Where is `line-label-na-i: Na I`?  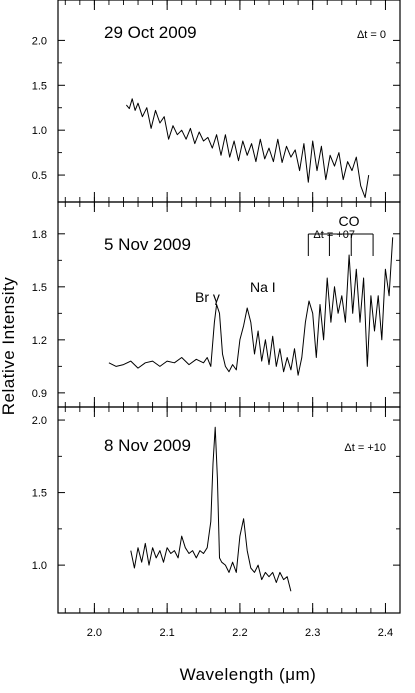
line-label-na-i: Na I is located at coordinates (263, 287).